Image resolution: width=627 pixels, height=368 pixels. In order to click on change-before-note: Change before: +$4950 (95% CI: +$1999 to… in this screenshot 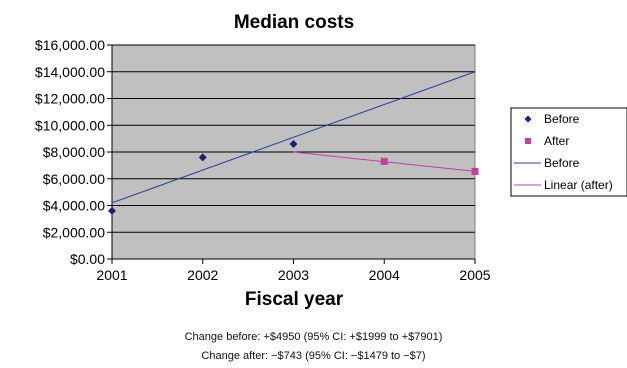, I will do `click(313, 337)`.